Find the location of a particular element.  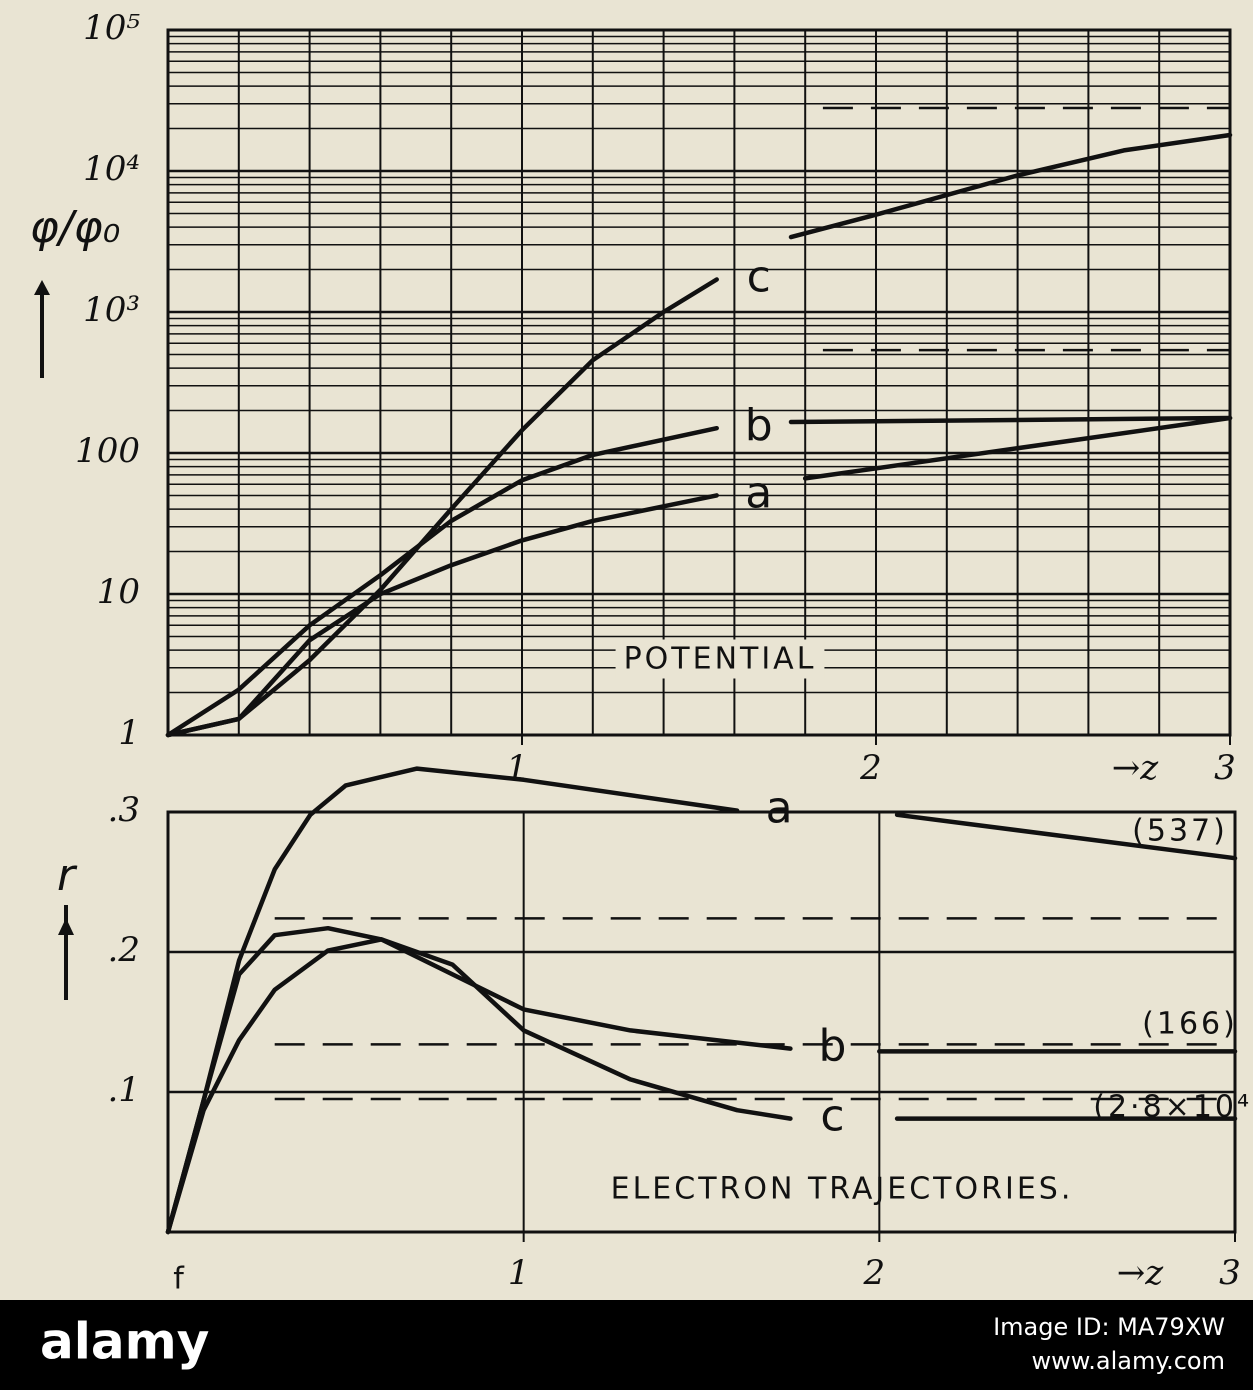

footer-url: www.alamy.com is located at coordinates (1128, 1361).